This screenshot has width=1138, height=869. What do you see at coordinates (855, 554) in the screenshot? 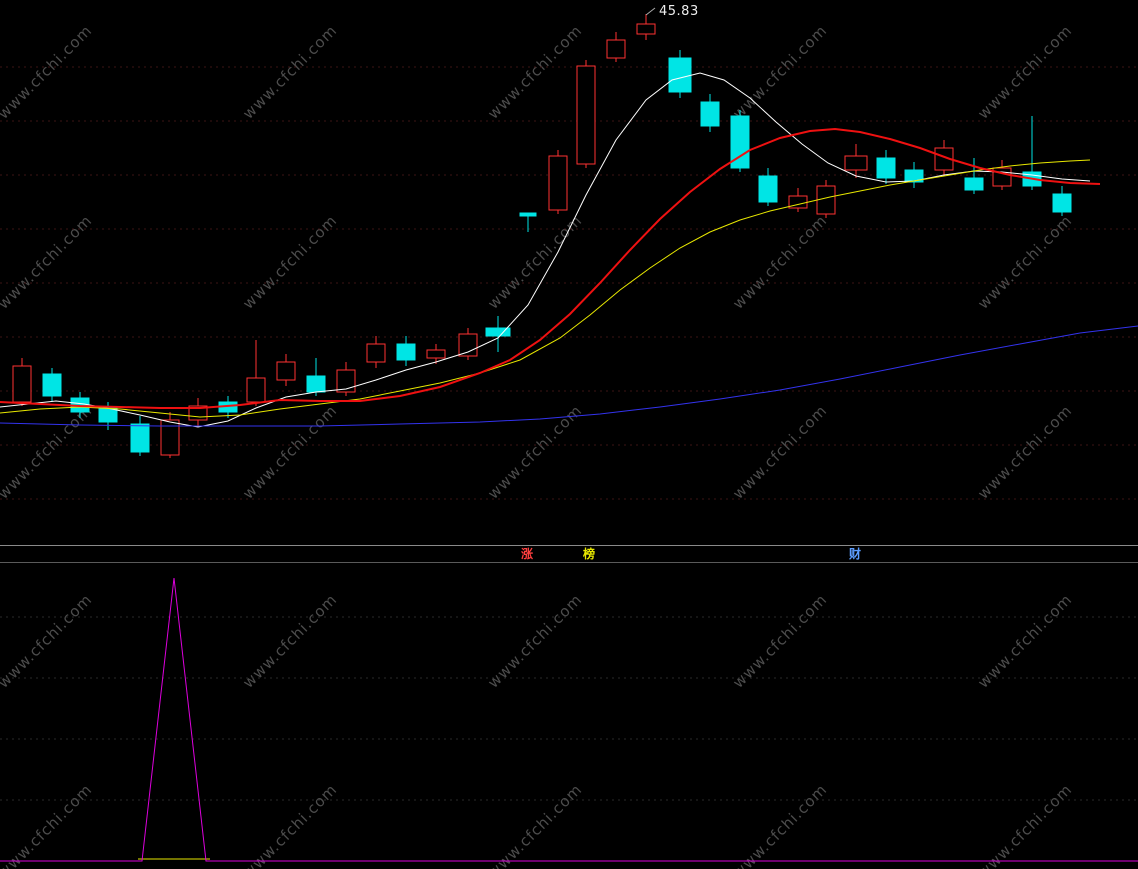
I see `divider-shortcut-3: 财` at bounding box center [855, 554].